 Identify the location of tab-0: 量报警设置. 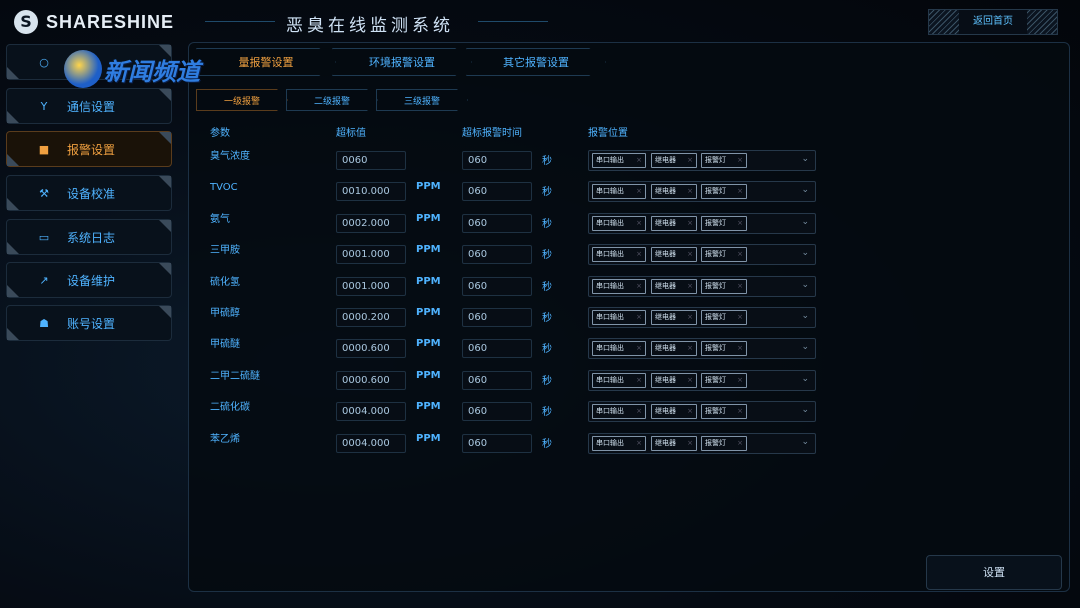
(266, 62).